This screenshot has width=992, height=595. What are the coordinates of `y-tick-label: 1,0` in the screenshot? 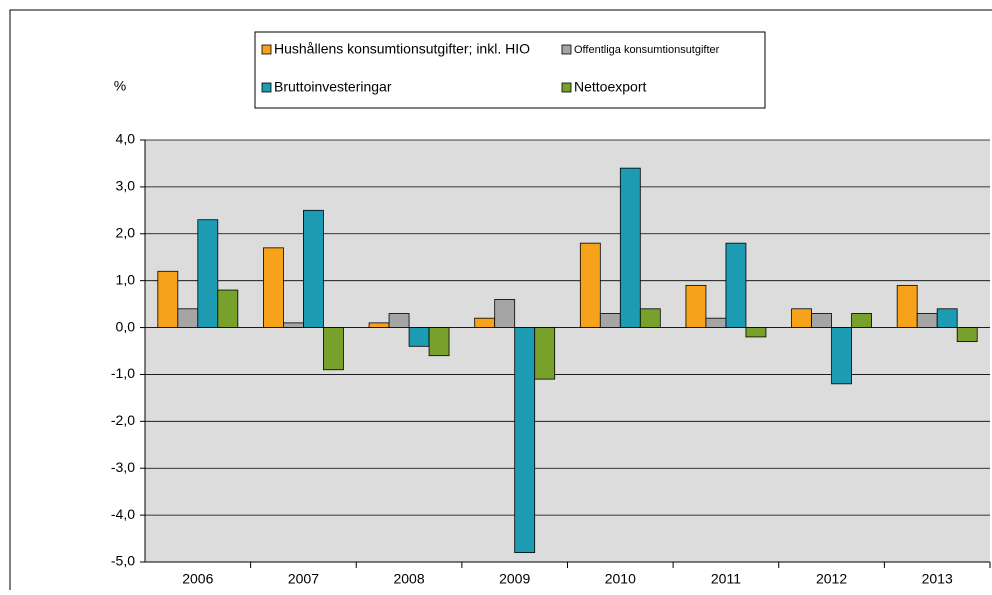 It's located at (126, 279).